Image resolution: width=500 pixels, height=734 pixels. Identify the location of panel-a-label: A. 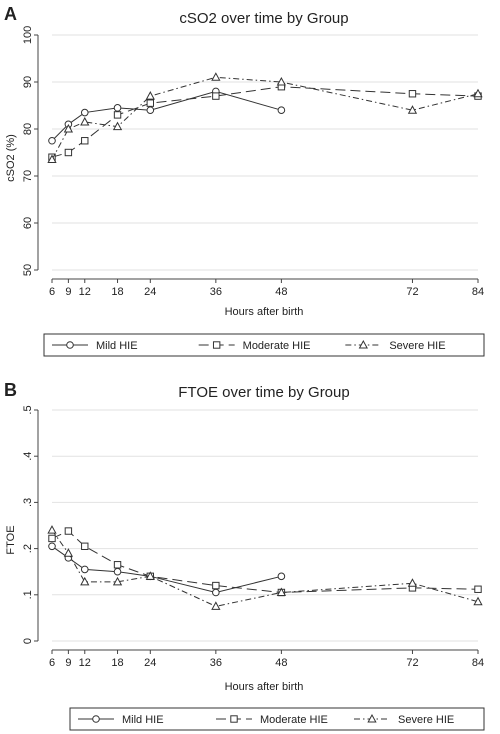
(10, 14).